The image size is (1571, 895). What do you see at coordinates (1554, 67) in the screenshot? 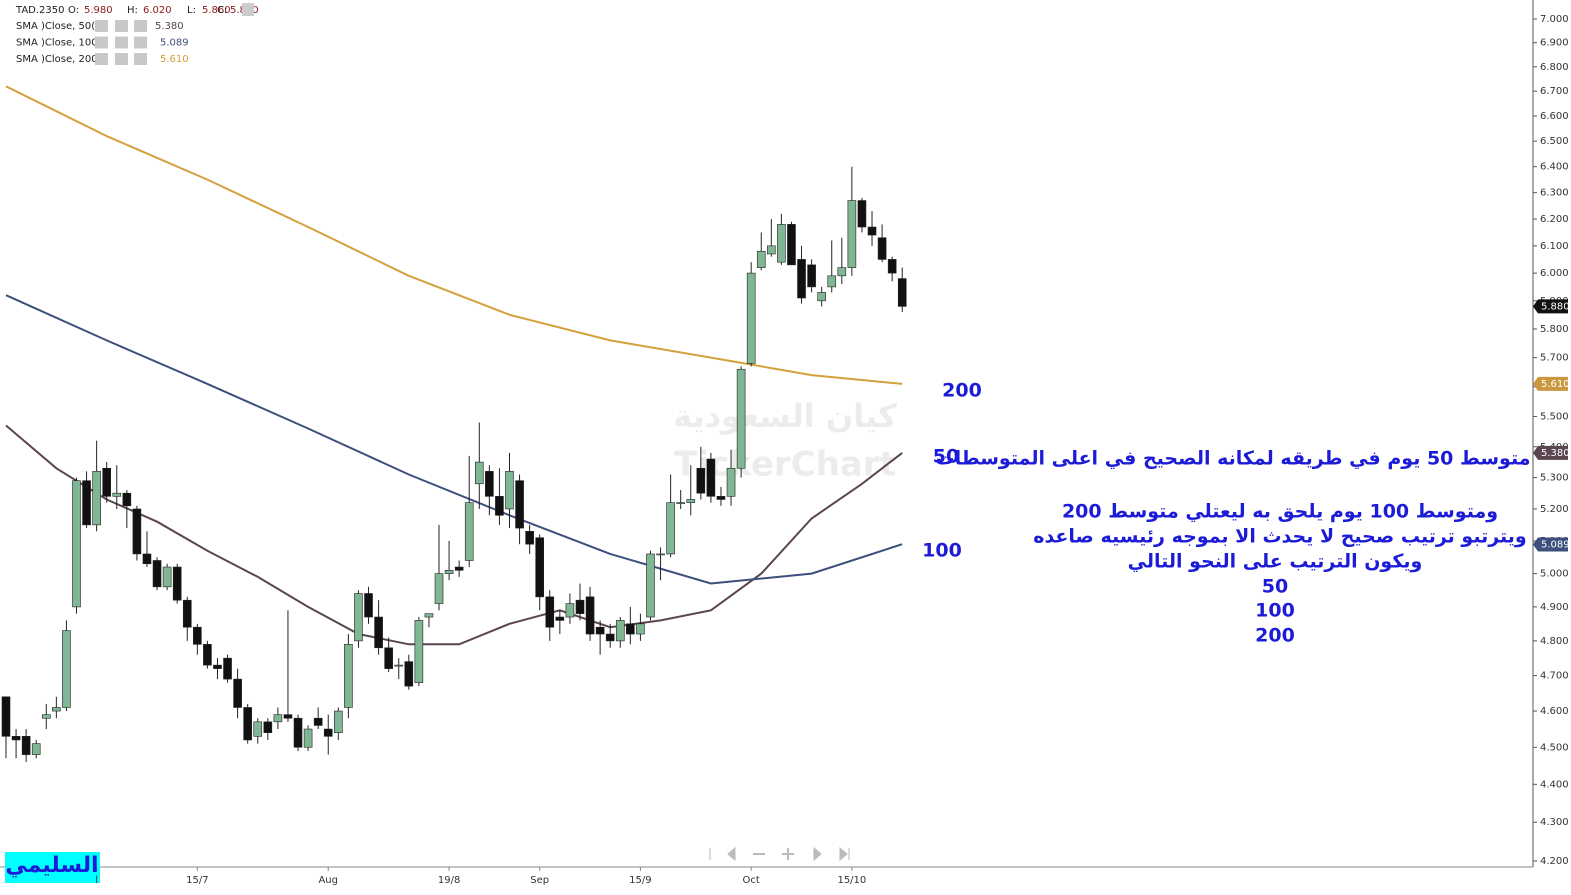
I see `y-tick-label: 6.800` at bounding box center [1554, 67].